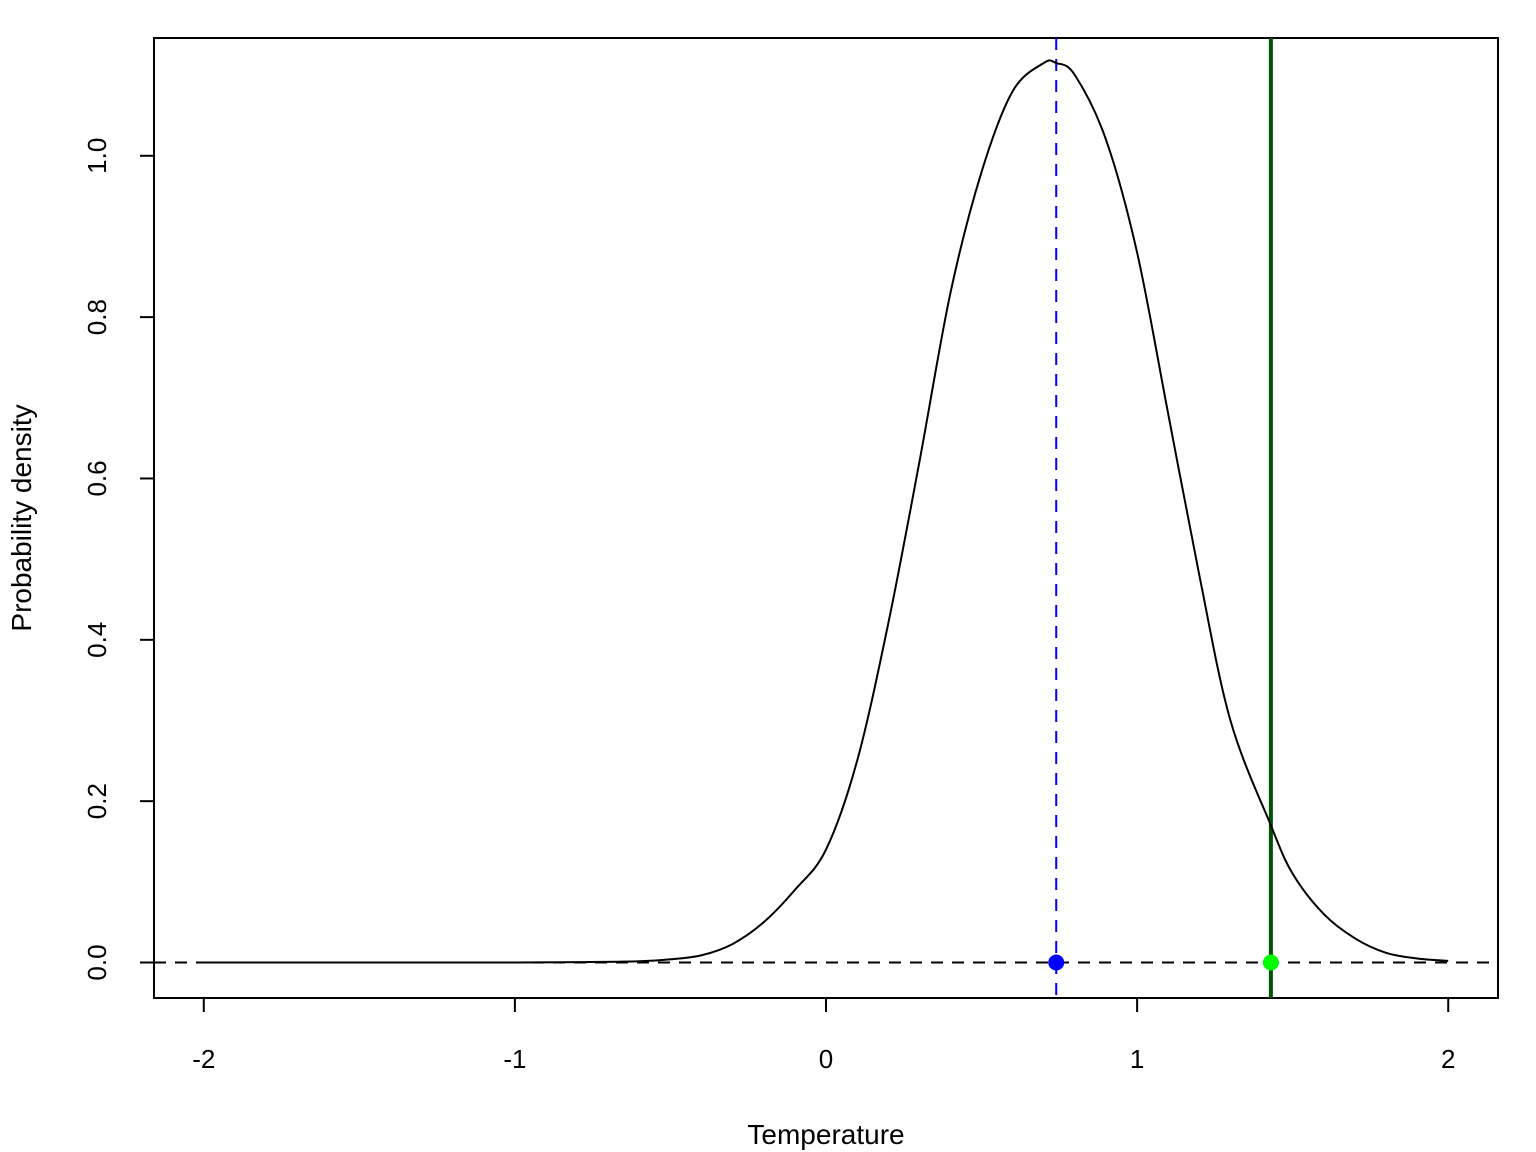 This screenshot has width=1536, height=1152. Describe the element at coordinates (97, 640) in the screenshot. I see `y-tick-label: 0.4` at that location.